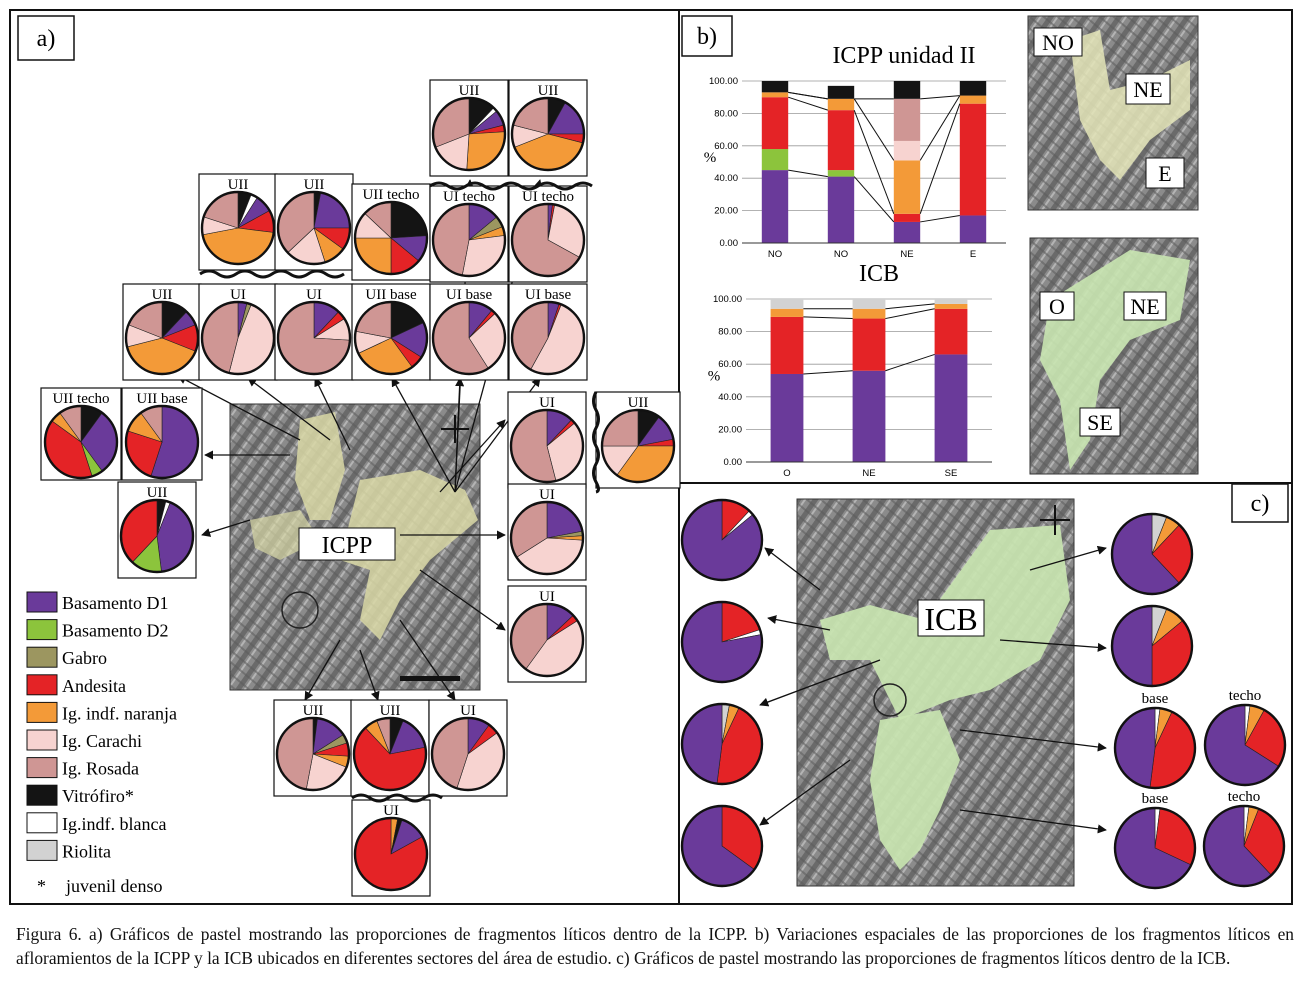 This screenshot has width=1309, height=1003. What do you see at coordinates (468, 711) in the screenshot?
I see `a-pie-22-label: UI` at bounding box center [468, 711].